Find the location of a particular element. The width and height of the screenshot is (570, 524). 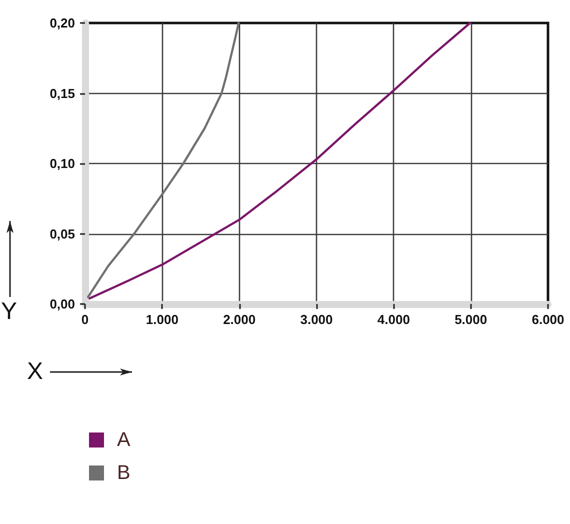

x-tick-label: 2.000 is located at coordinates (239, 319).